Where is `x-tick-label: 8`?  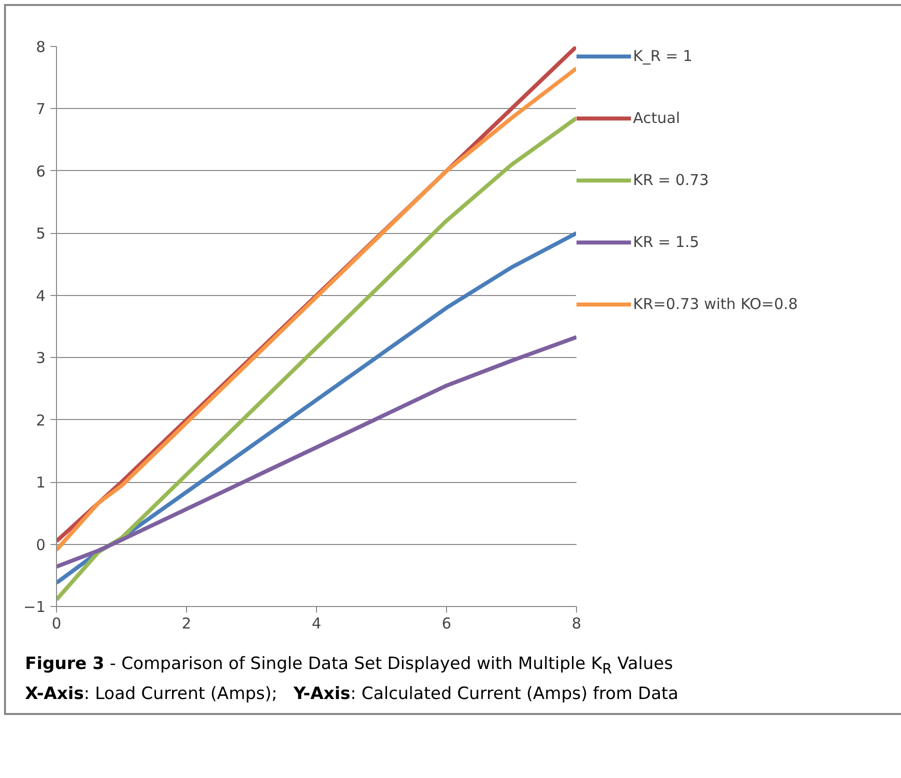 x-tick-label: 8 is located at coordinates (577, 623).